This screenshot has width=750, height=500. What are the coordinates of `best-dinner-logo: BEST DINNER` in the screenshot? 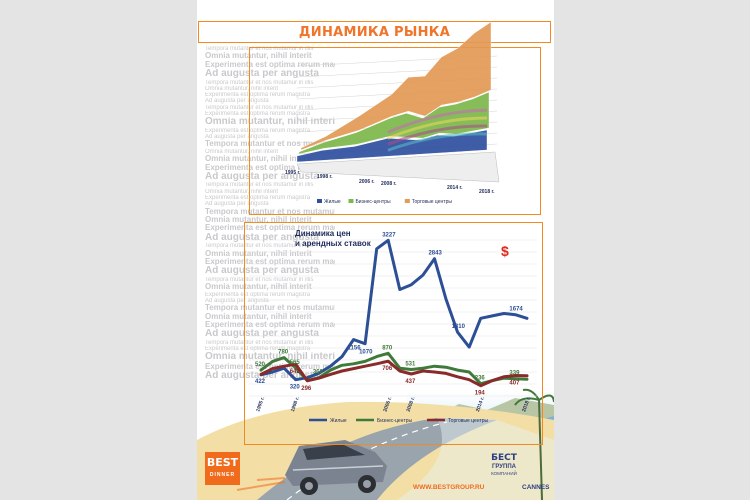 It's located at (222, 468).